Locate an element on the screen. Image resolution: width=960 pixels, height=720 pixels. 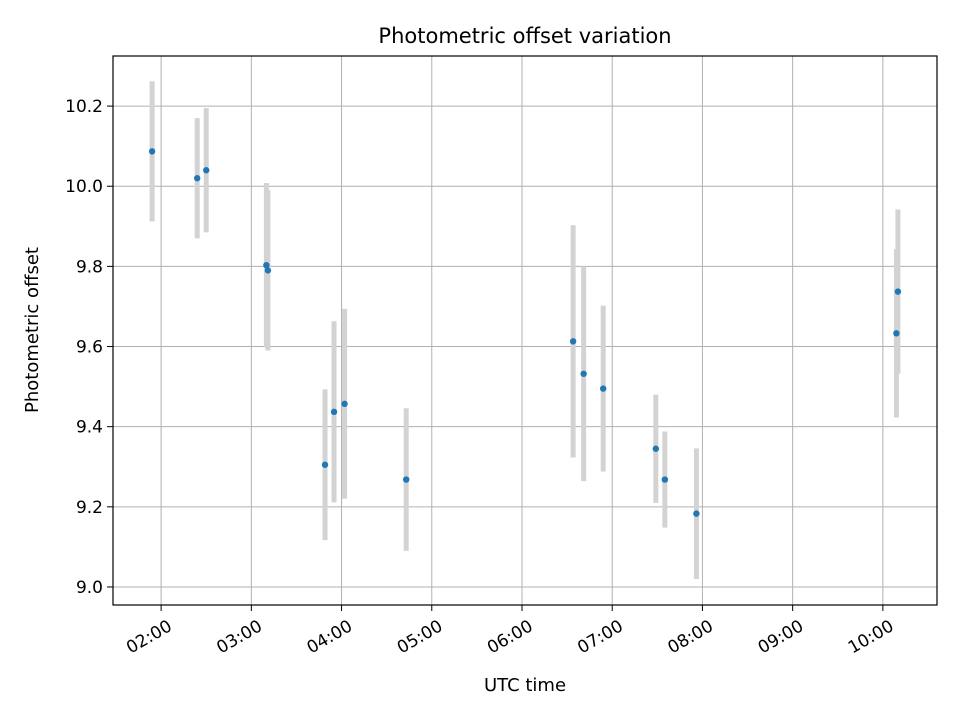
y-tick-label: 9.0 is located at coordinates (89, 588).